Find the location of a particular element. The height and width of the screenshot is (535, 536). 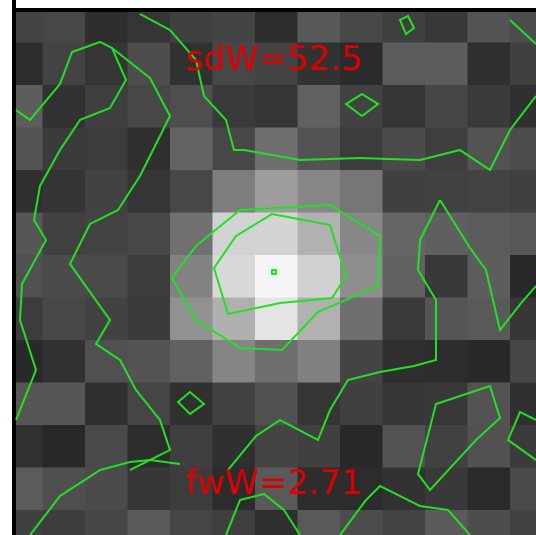

contour-bottom-mid is located at coordinates (263, 513).